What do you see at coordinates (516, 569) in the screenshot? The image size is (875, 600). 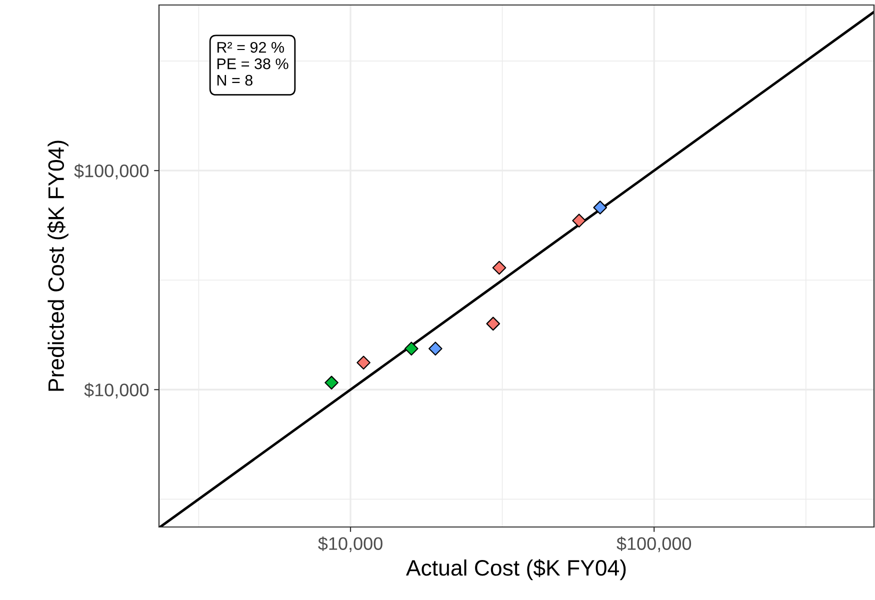 I see `x-axis-title: Actual Cost ($K FY04)` at bounding box center [516, 569].